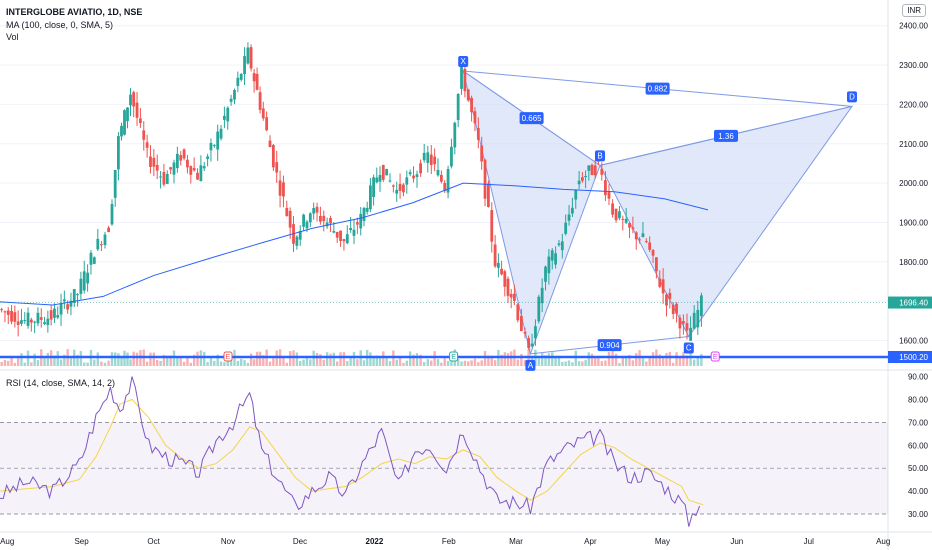 The height and width of the screenshot is (550, 932). What do you see at coordinates (918, 514) in the screenshot?
I see `rsi-tick: 30.00` at bounding box center [918, 514].